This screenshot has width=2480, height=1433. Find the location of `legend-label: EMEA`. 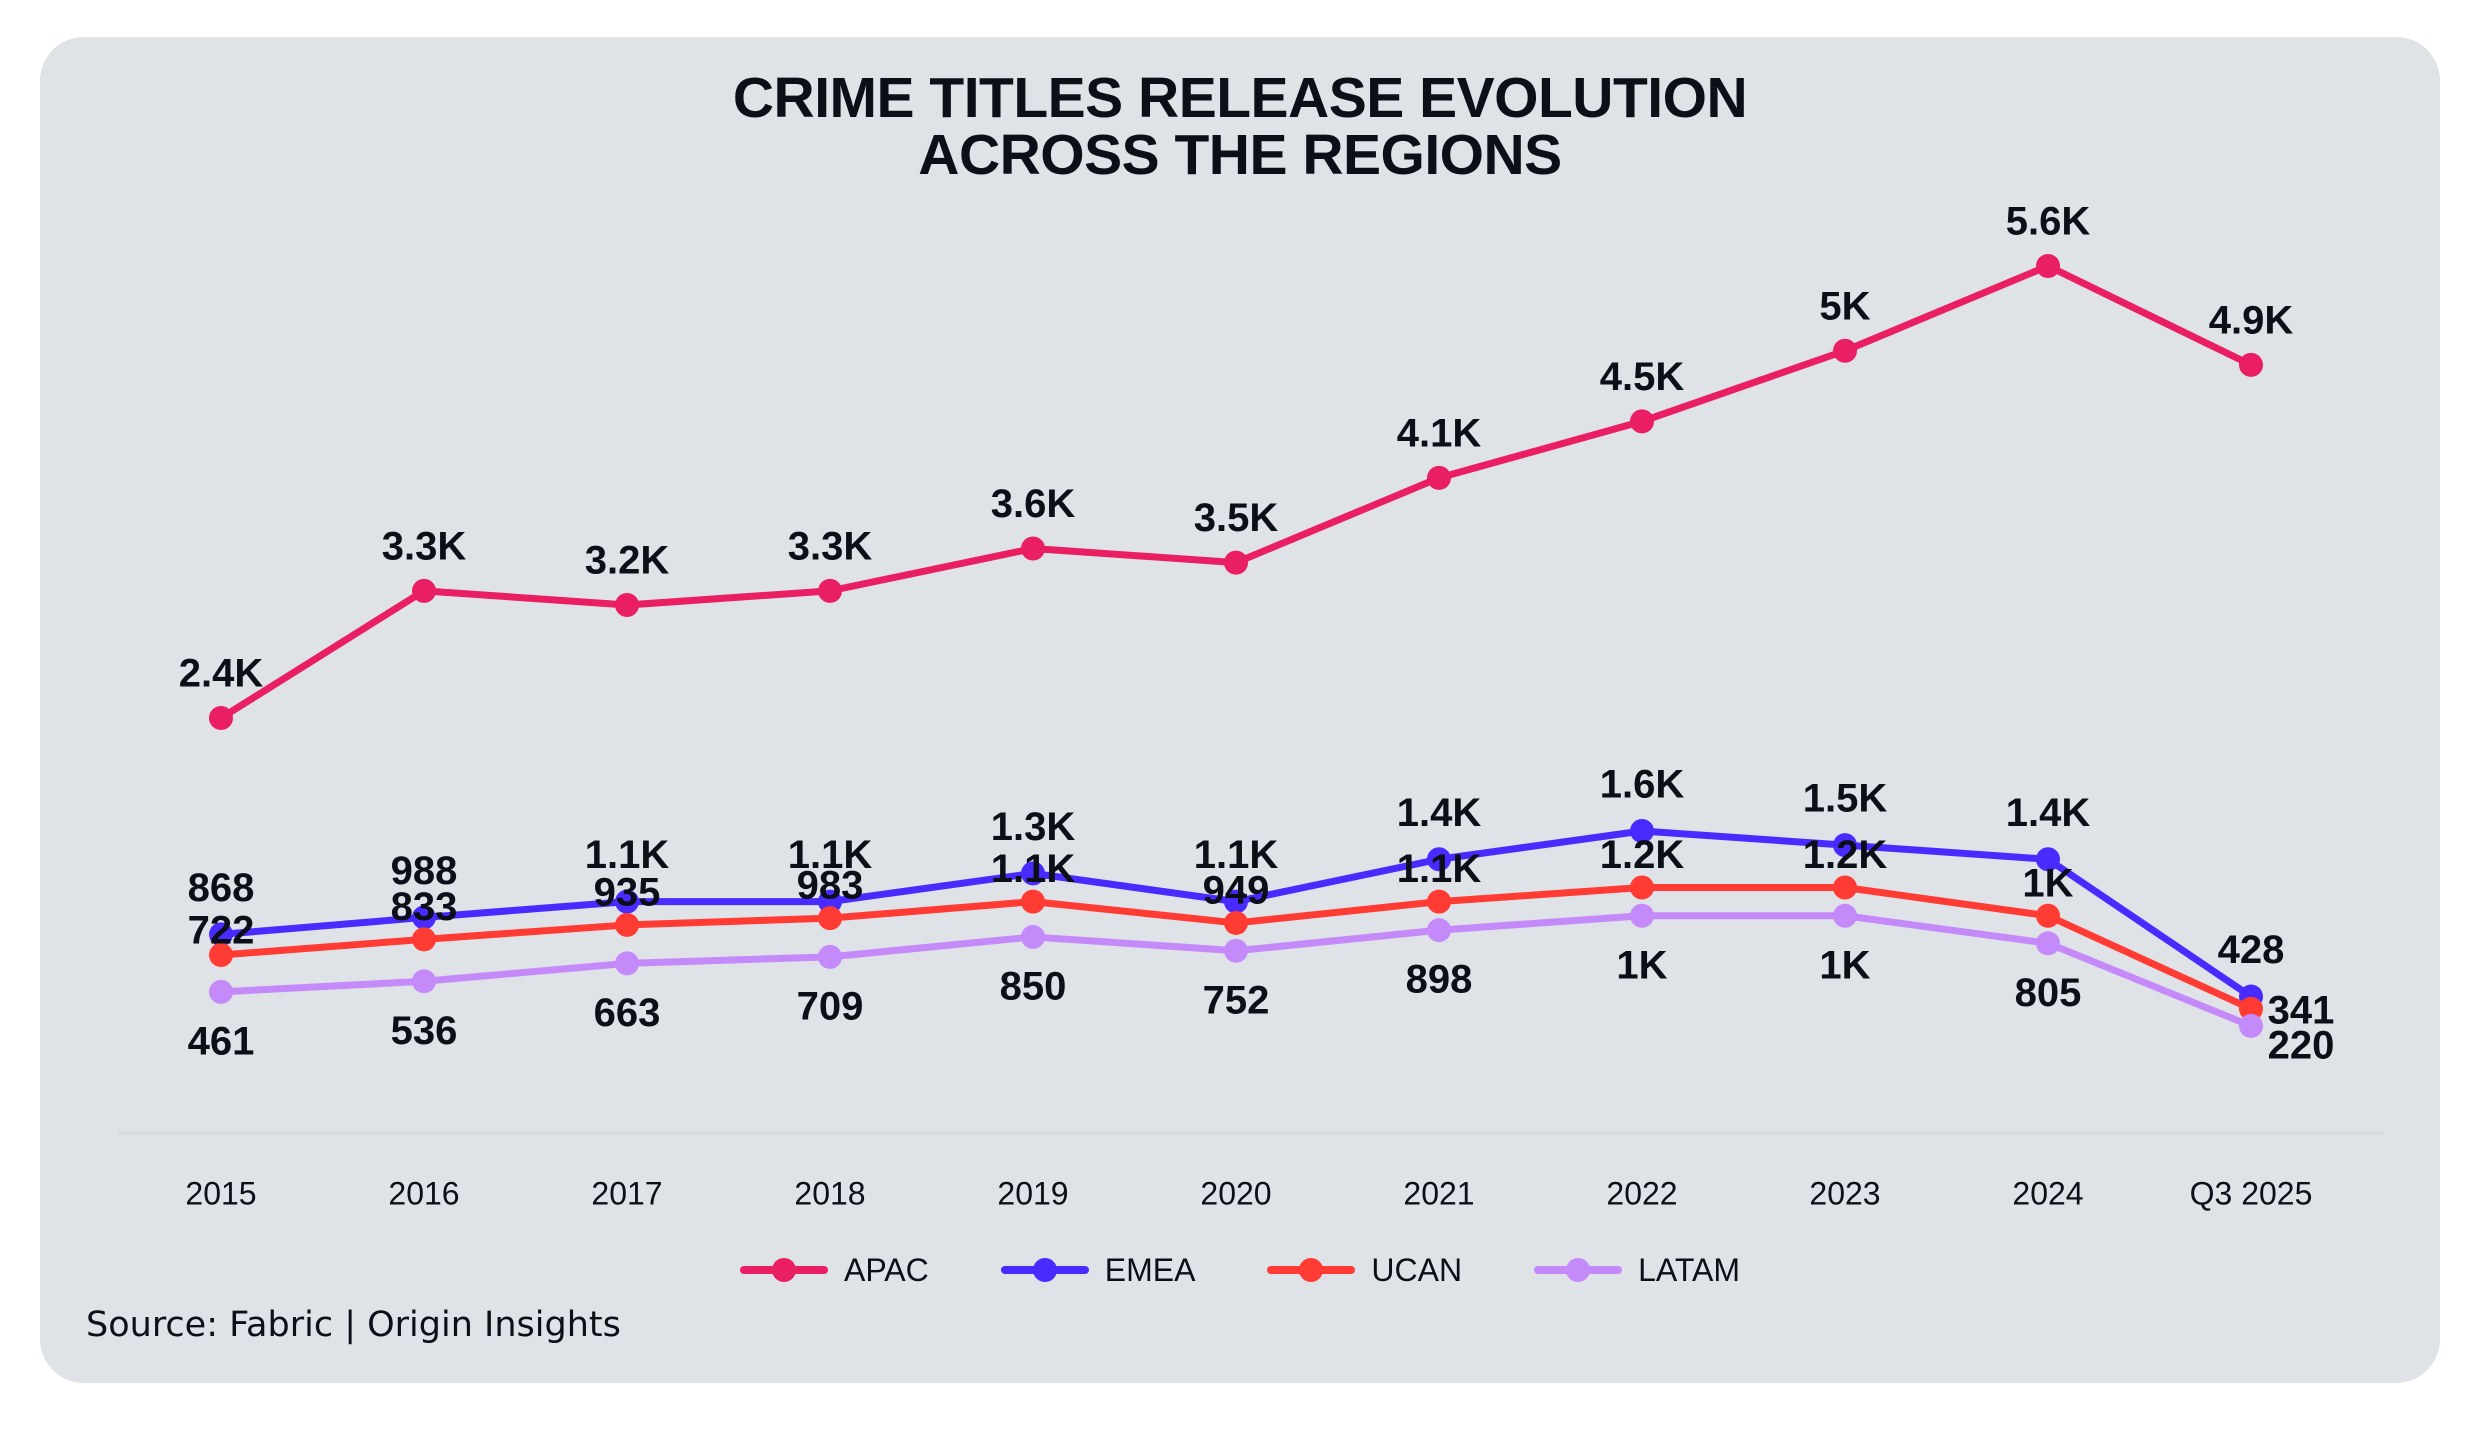

legend-label: EMEA is located at coordinates (1150, 1269).